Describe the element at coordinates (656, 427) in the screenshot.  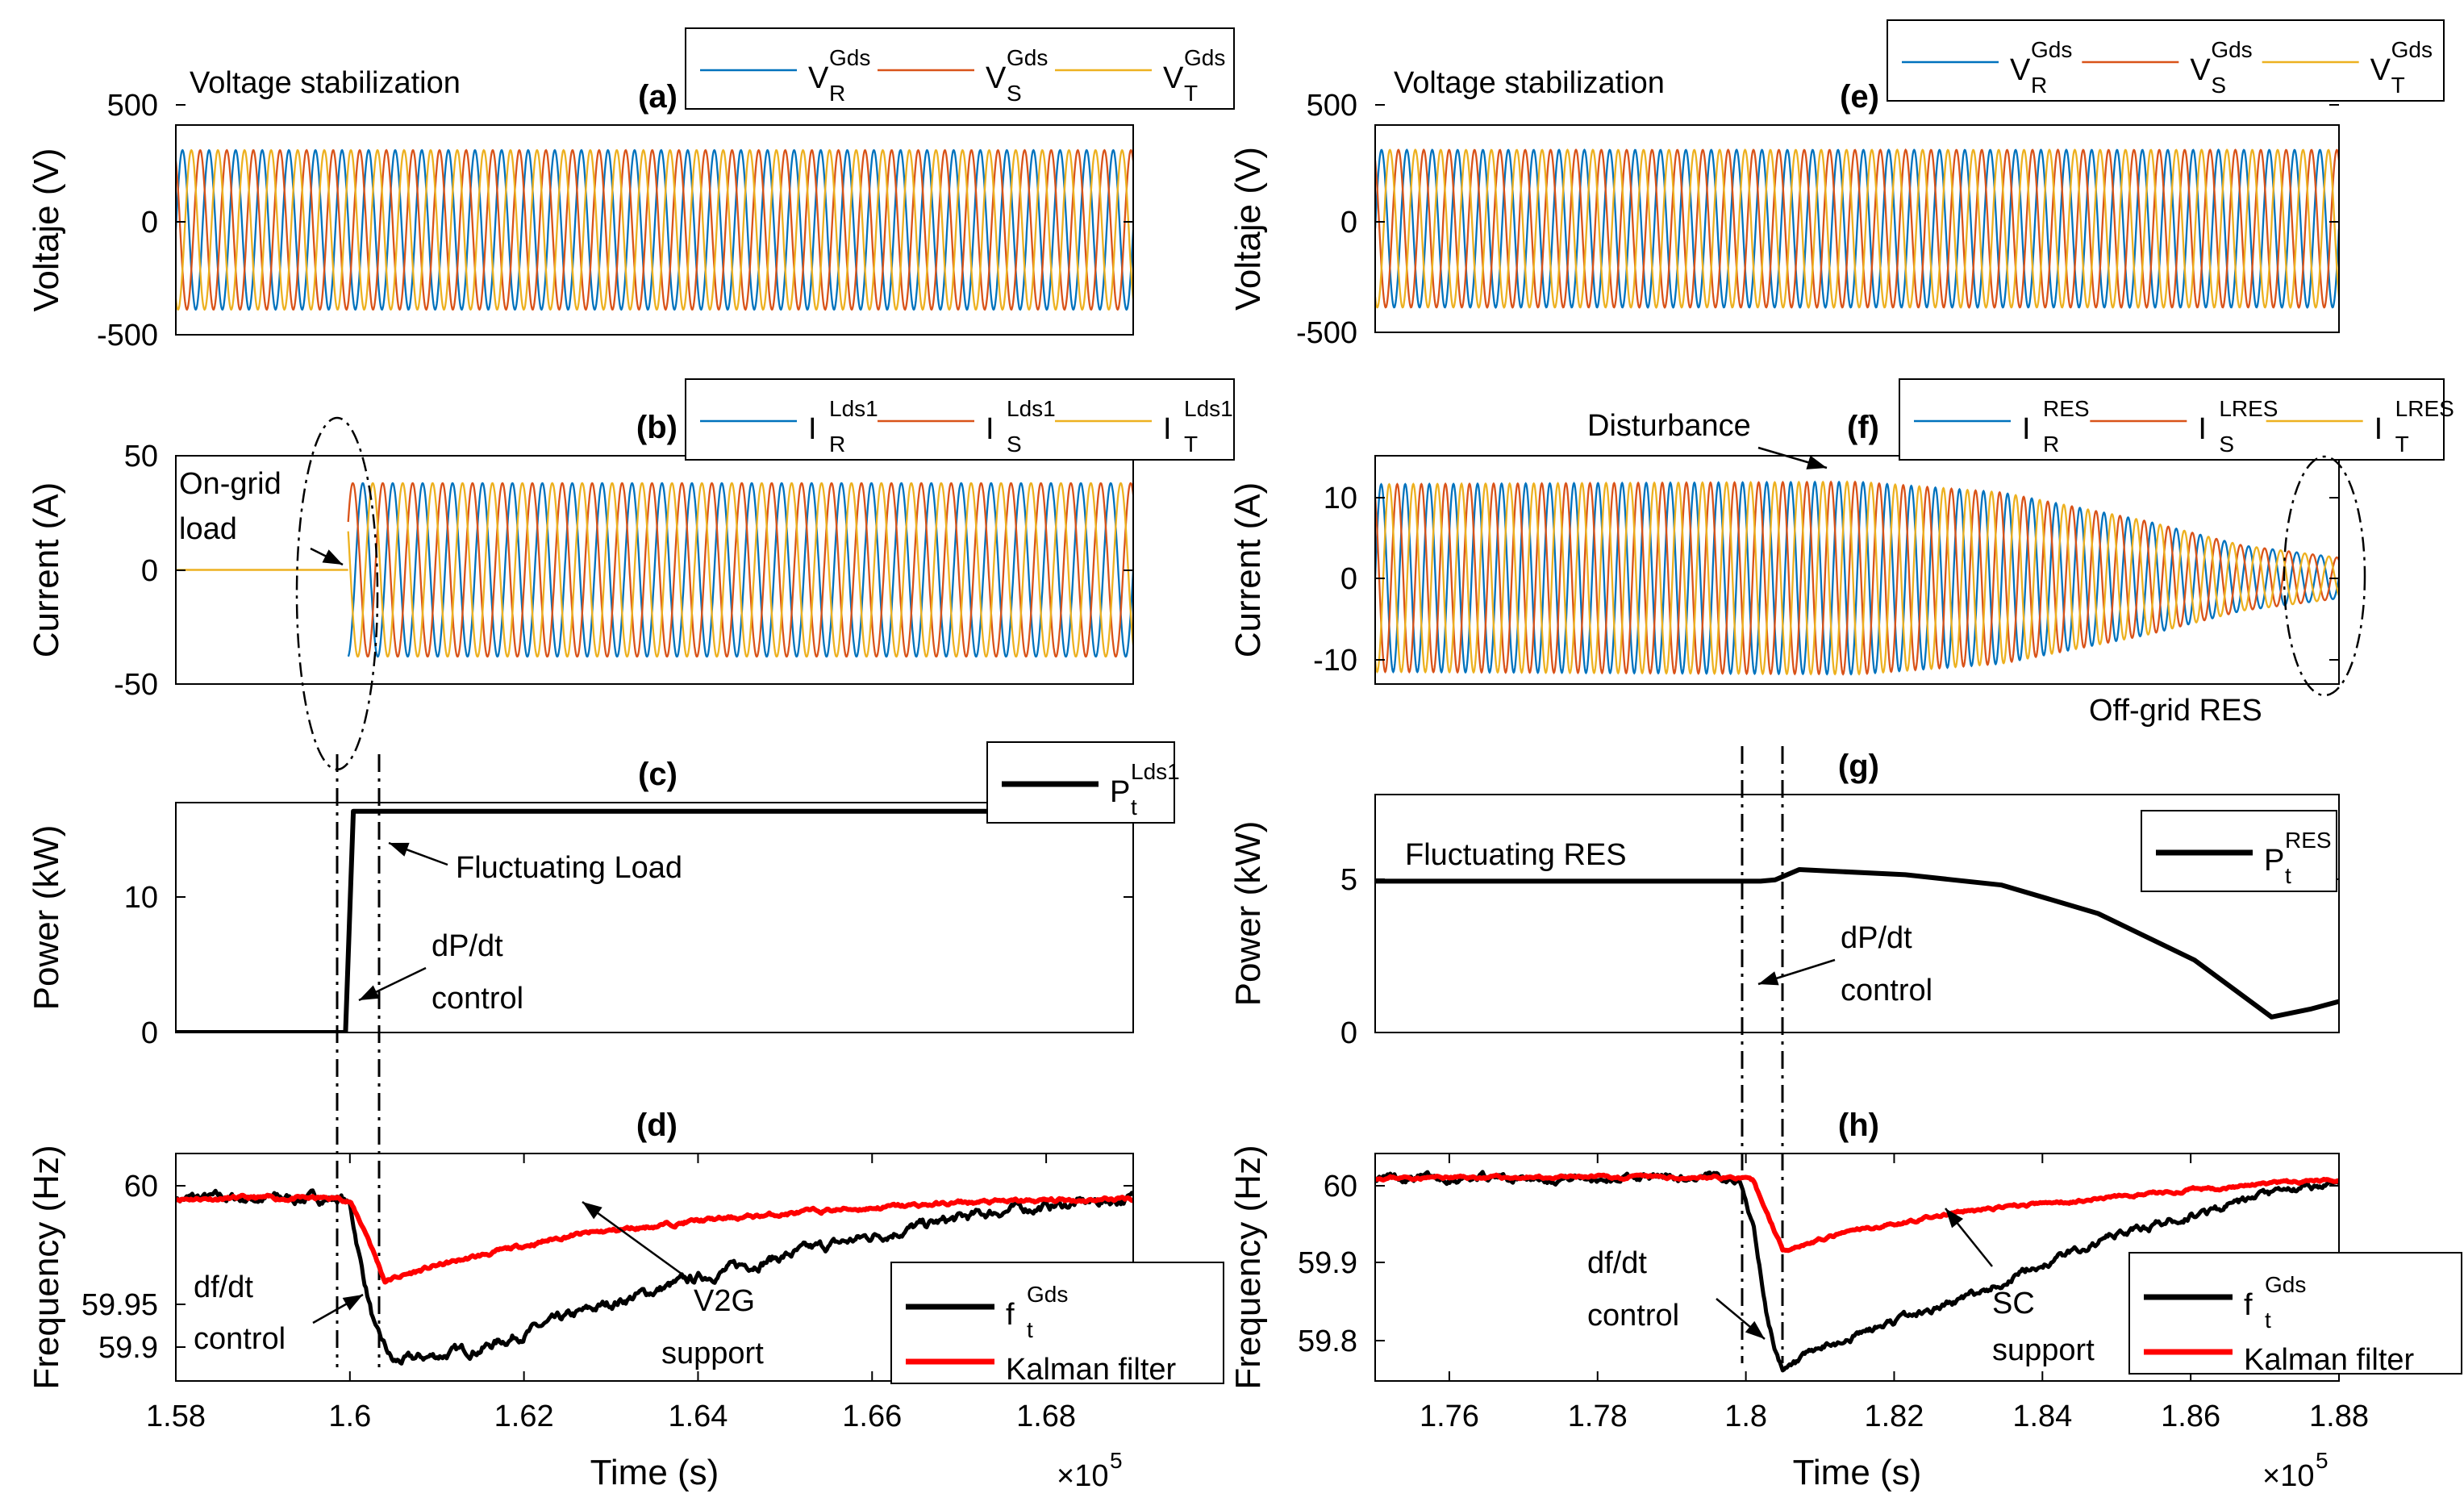
I see `panel-title: (b)` at that location.